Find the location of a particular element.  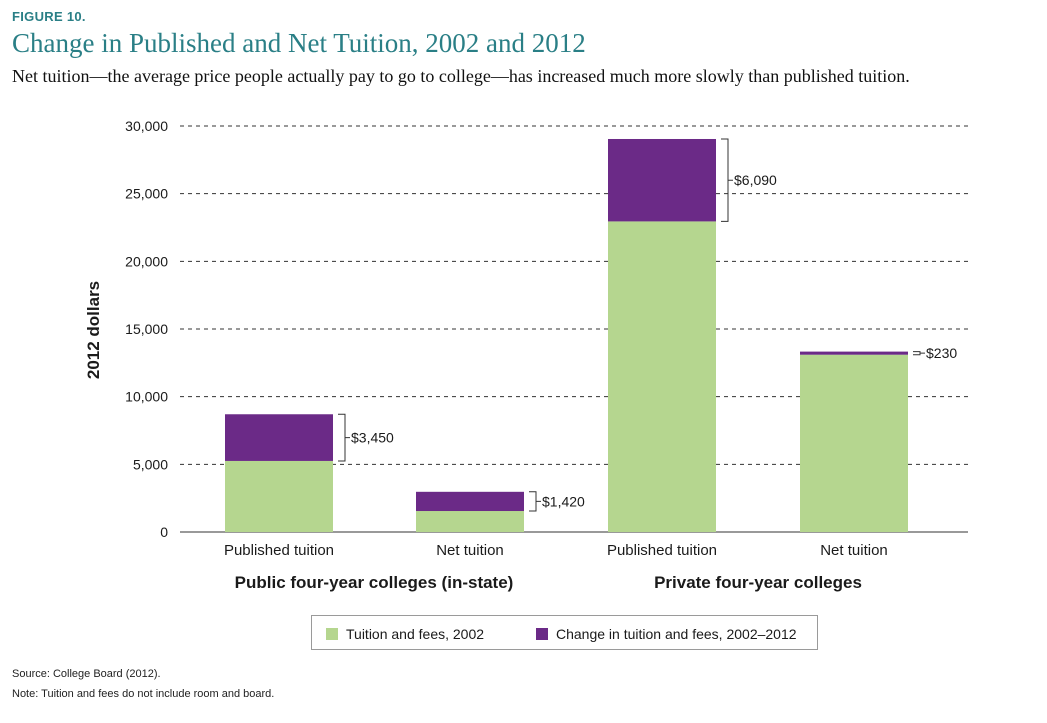

figure-label: FIGURE 10. is located at coordinates (49, 16).